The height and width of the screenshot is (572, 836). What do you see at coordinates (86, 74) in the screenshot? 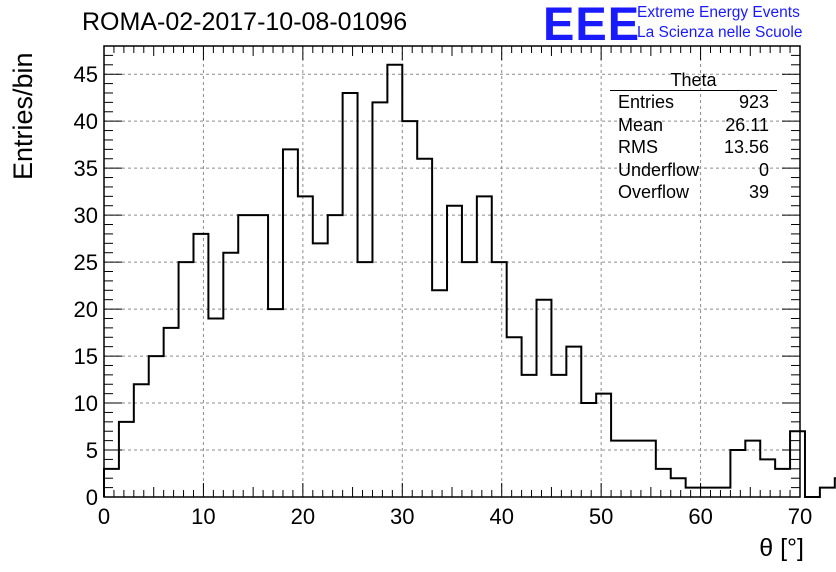
I see `y-tick-label: 45` at bounding box center [86, 74].